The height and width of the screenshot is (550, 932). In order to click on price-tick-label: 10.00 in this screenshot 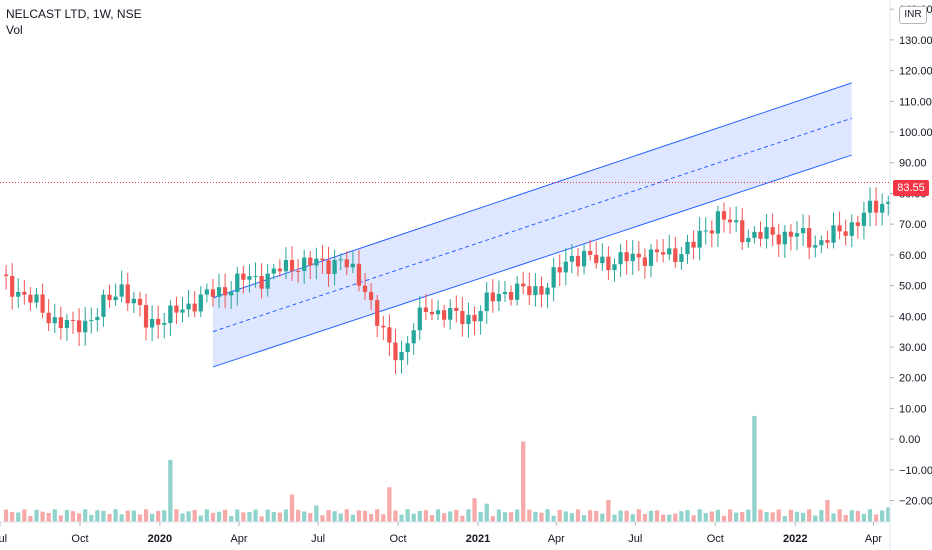, I will do `click(913, 409)`.